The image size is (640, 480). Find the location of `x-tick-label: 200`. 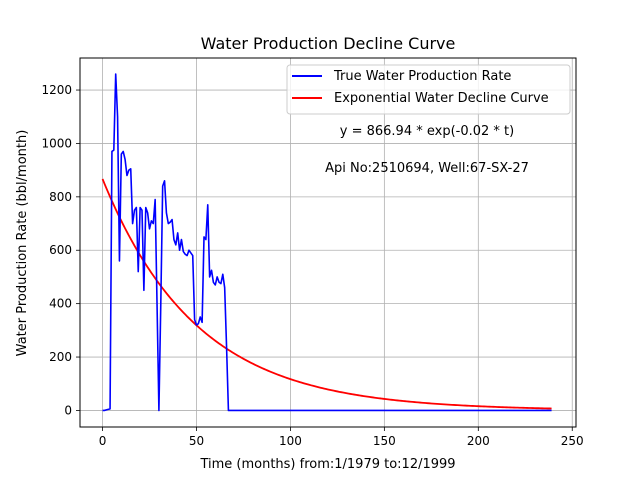

x-tick-label: 200 is located at coordinates (478, 441).